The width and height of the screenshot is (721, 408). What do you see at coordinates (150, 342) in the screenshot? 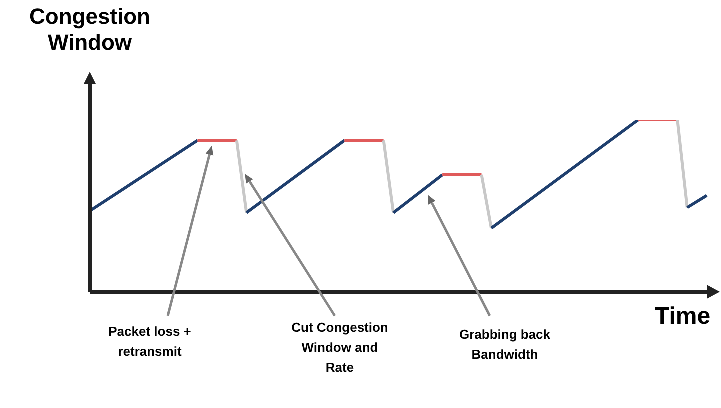
I see `text: Packet loss + retransmit` at bounding box center [150, 342].